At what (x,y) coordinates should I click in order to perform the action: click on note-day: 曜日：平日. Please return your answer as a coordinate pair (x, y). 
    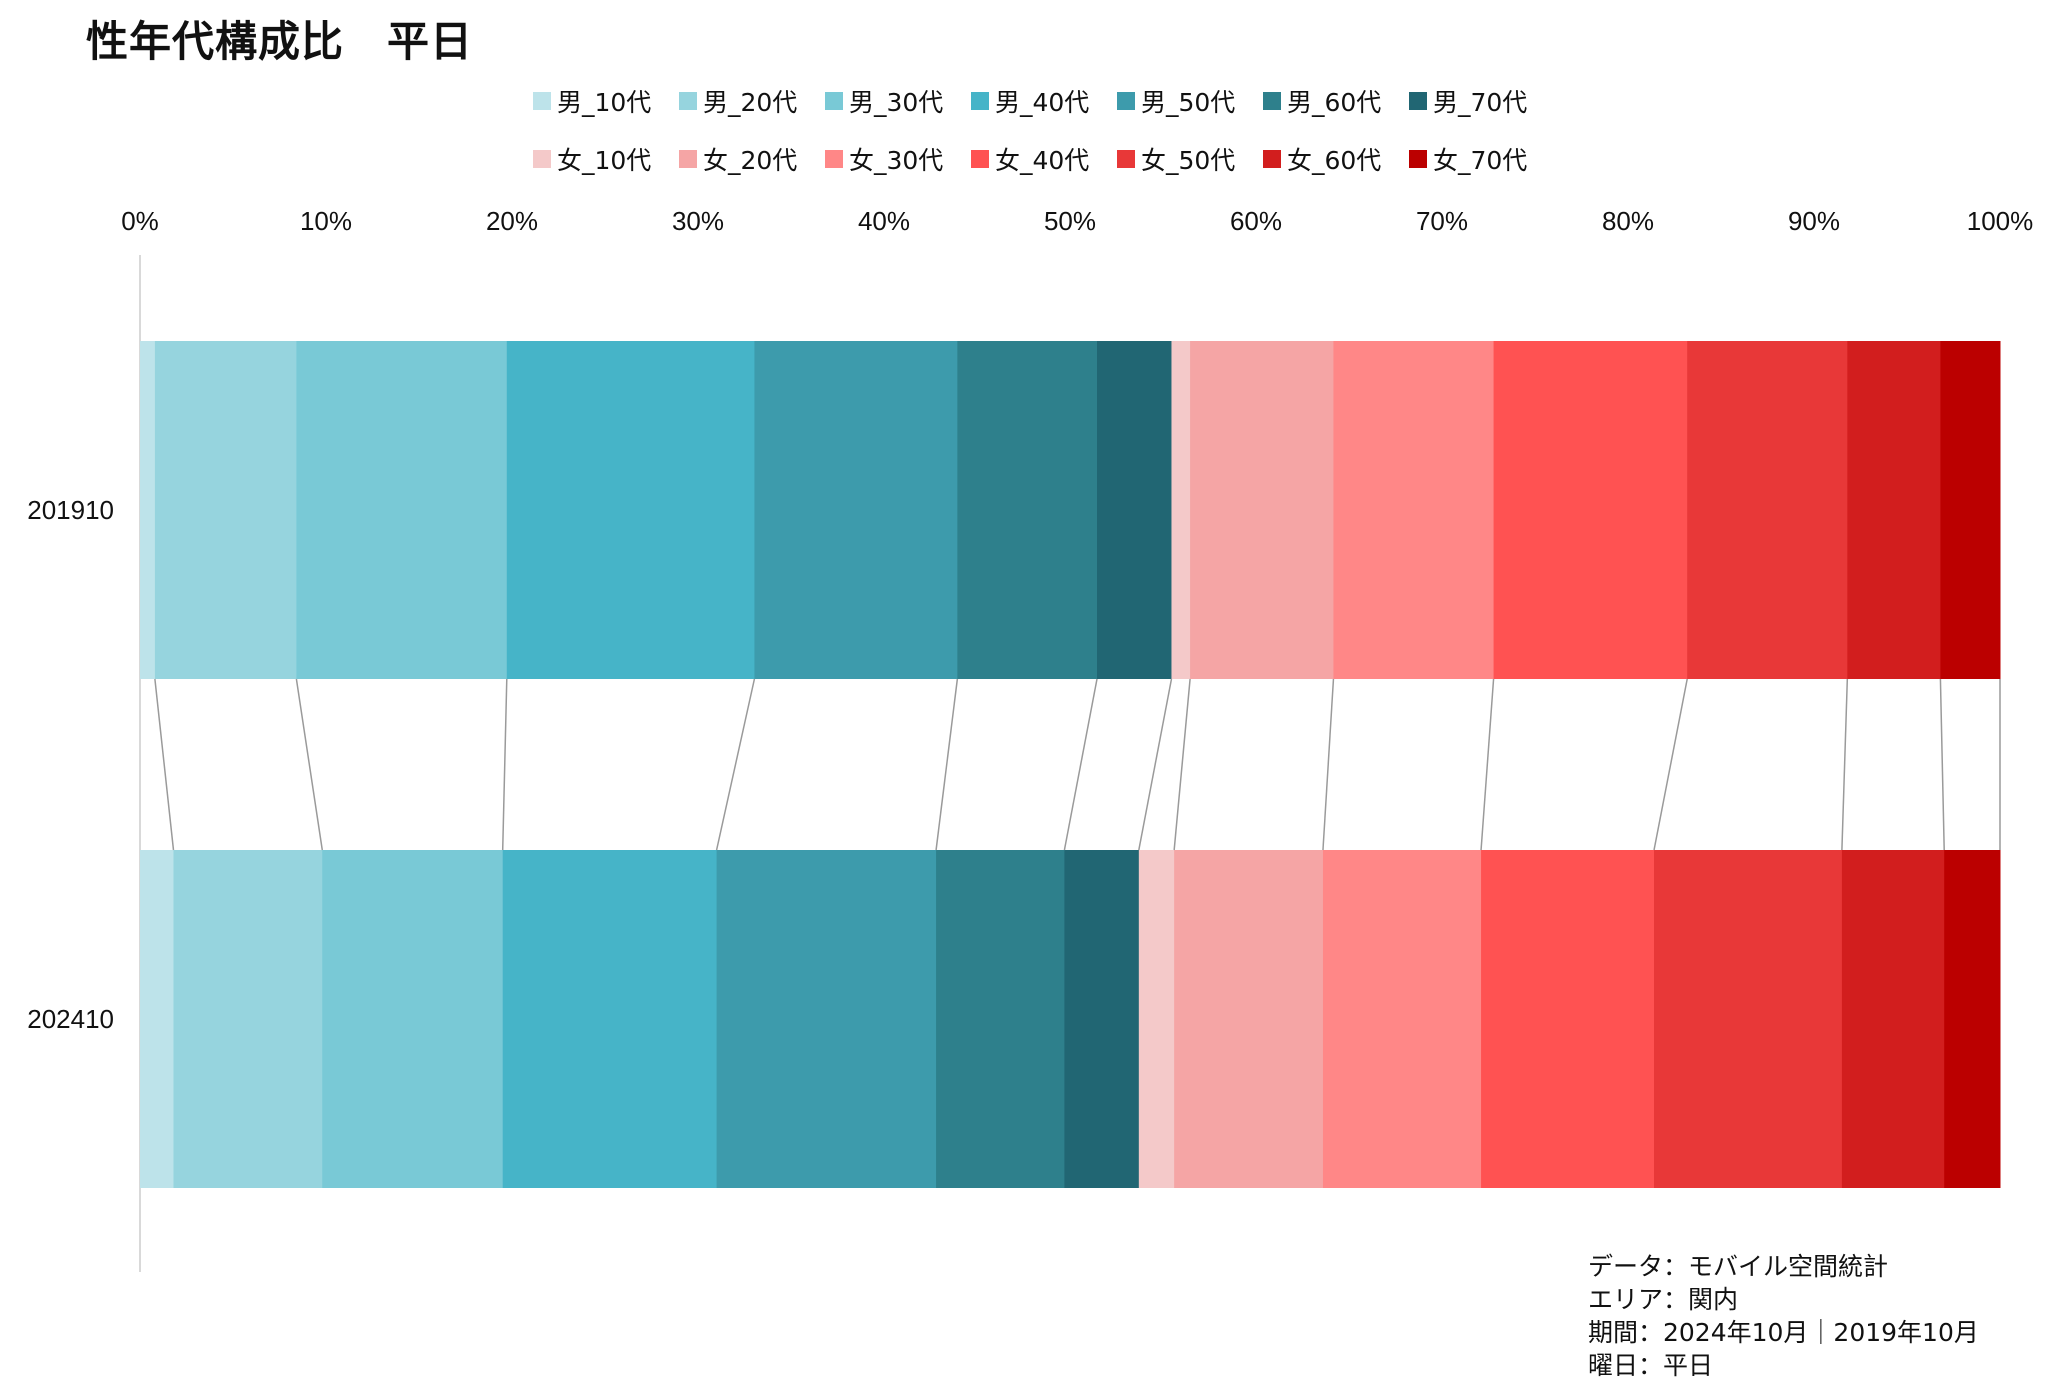
    Looking at the image, I should click on (1651, 1365).